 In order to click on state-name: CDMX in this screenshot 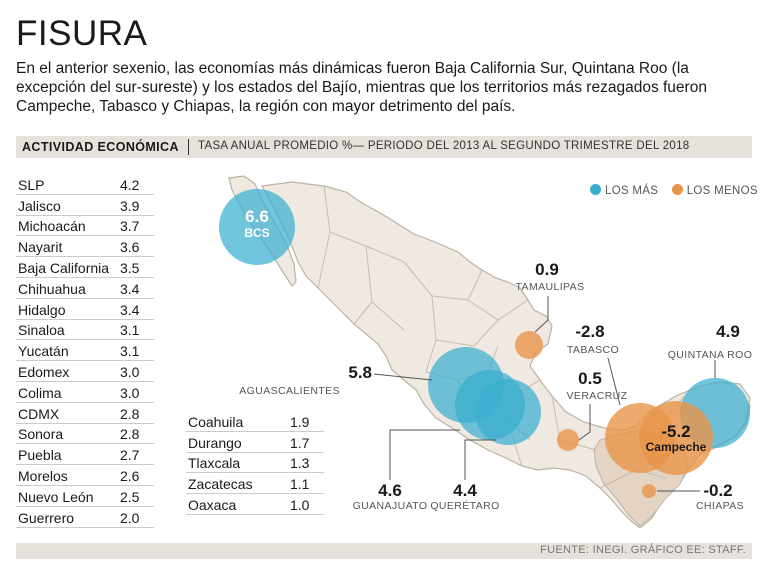, I will do `click(39, 413)`.